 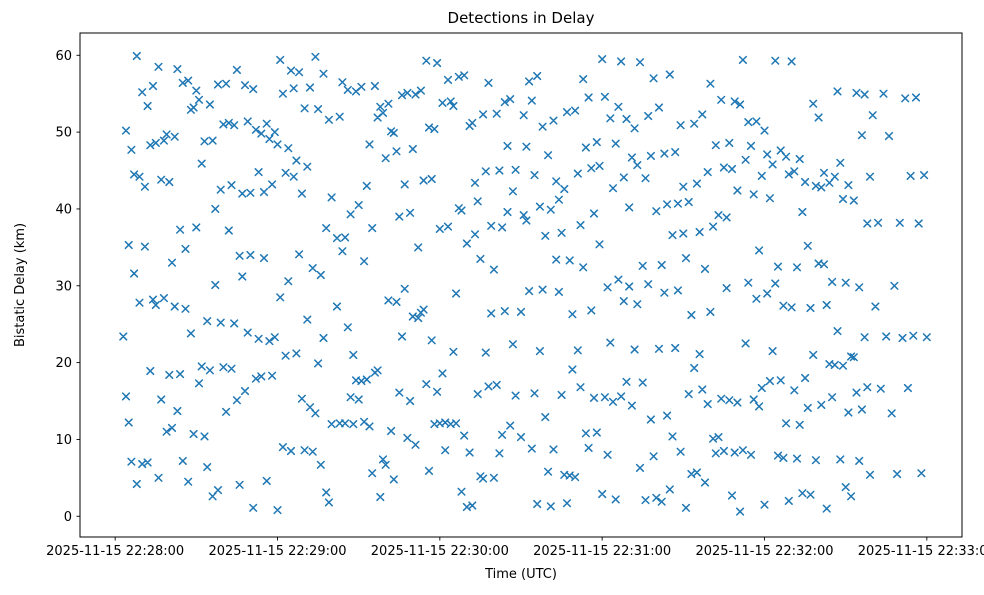 What do you see at coordinates (602, 551) in the screenshot?
I see `x-tick-label: 2025-11-15 22:31:00` at bounding box center [602, 551].